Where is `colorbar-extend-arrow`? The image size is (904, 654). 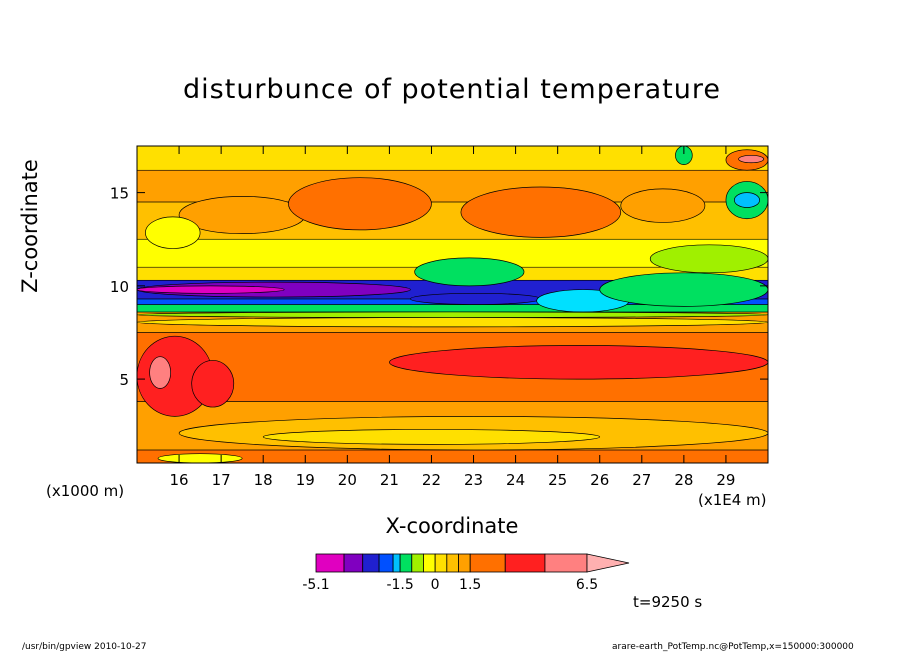 colorbar-extend-arrow is located at coordinates (608, 563).